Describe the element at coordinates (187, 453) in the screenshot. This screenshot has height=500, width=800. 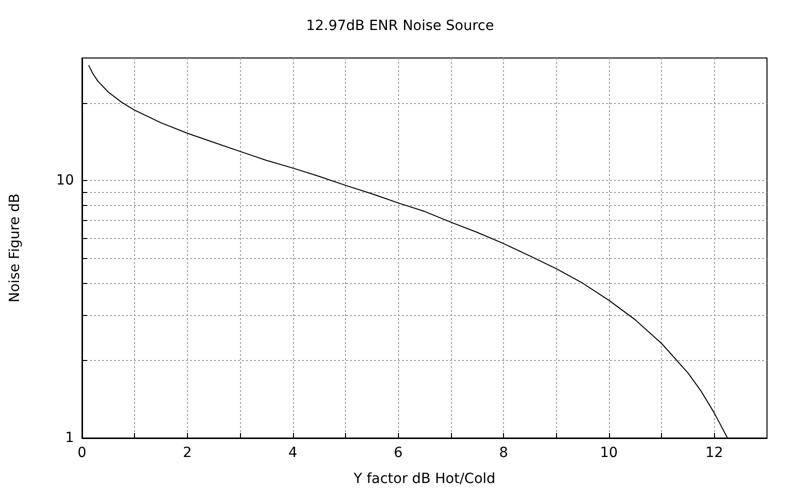
I see `x-tick-label: 2` at that location.